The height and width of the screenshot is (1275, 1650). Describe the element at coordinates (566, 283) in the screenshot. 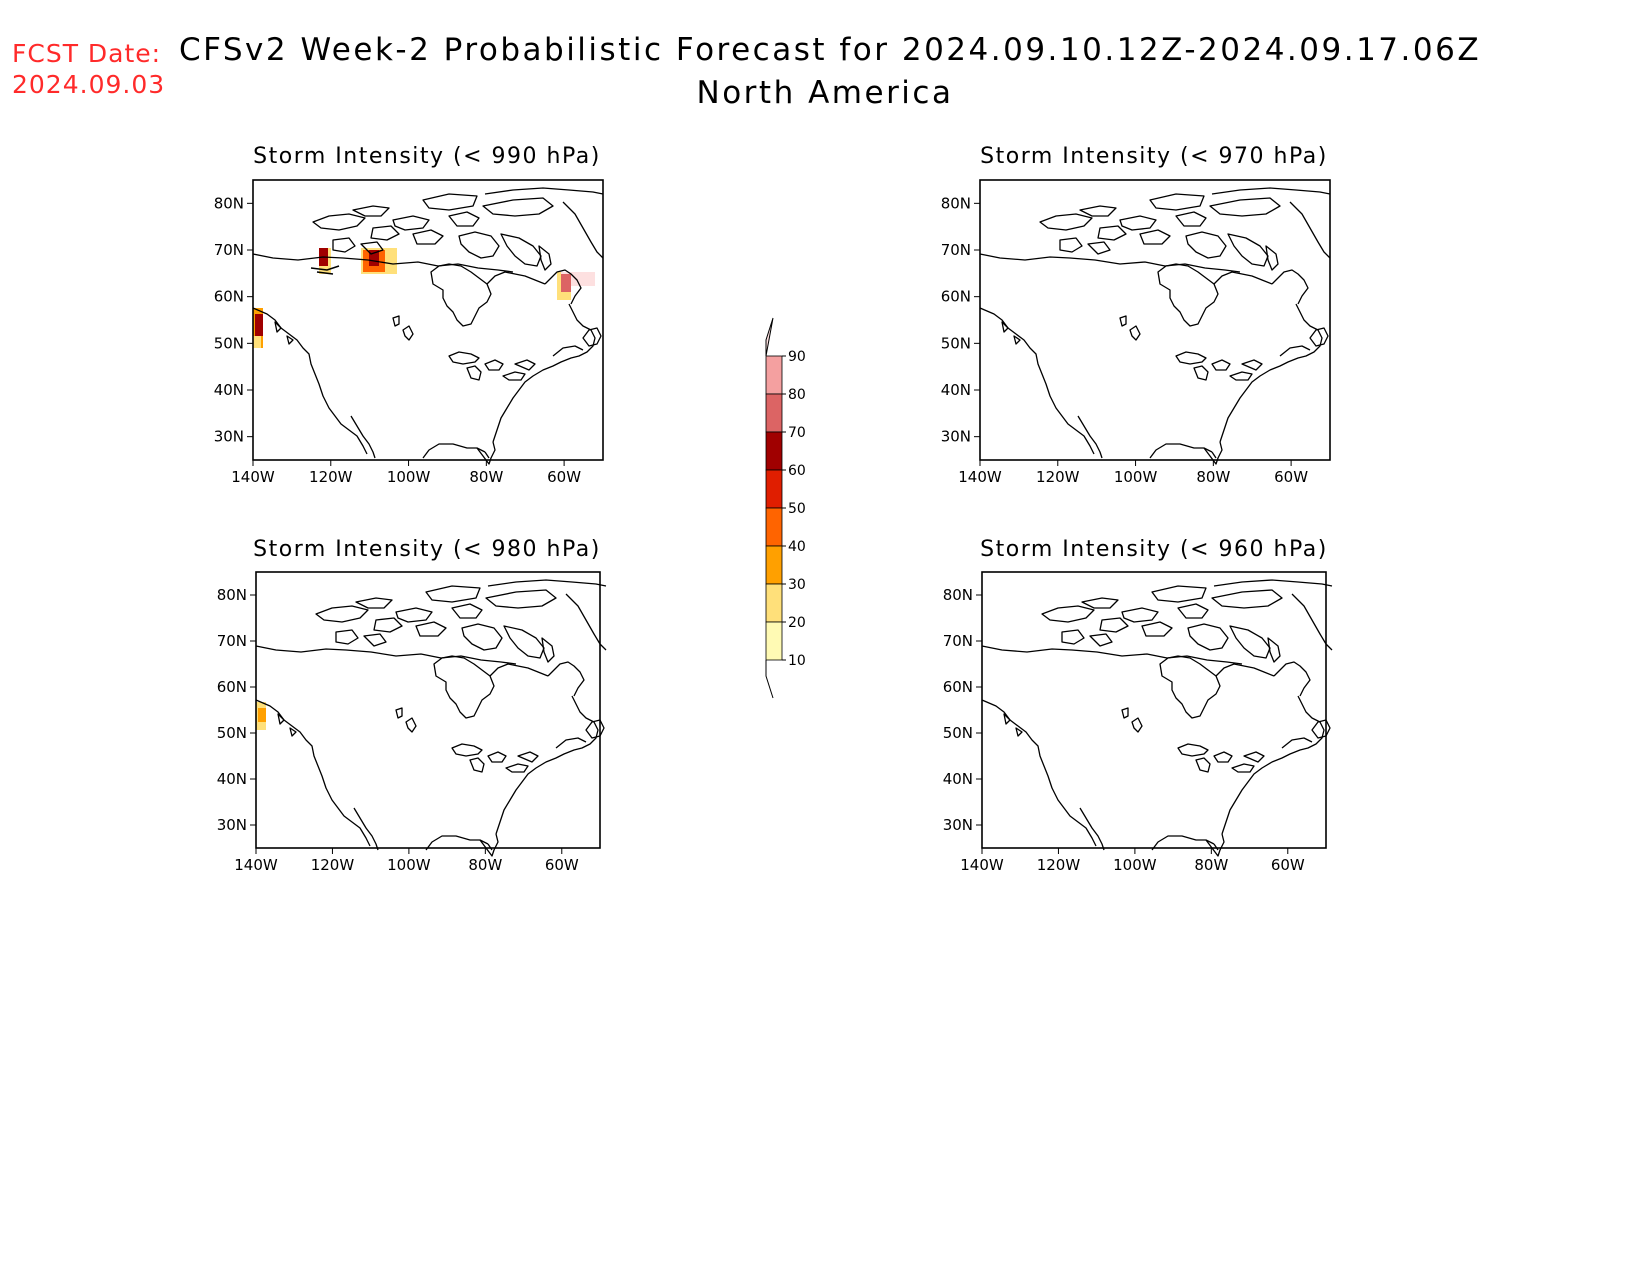

I see `prob-area-labrador-core` at that location.